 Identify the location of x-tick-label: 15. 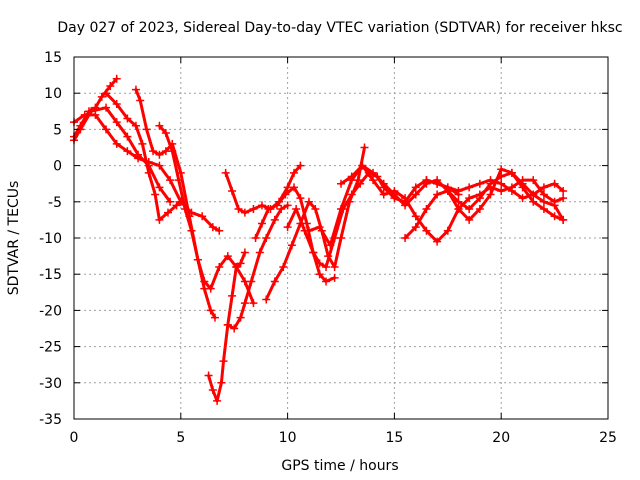
(394, 438).